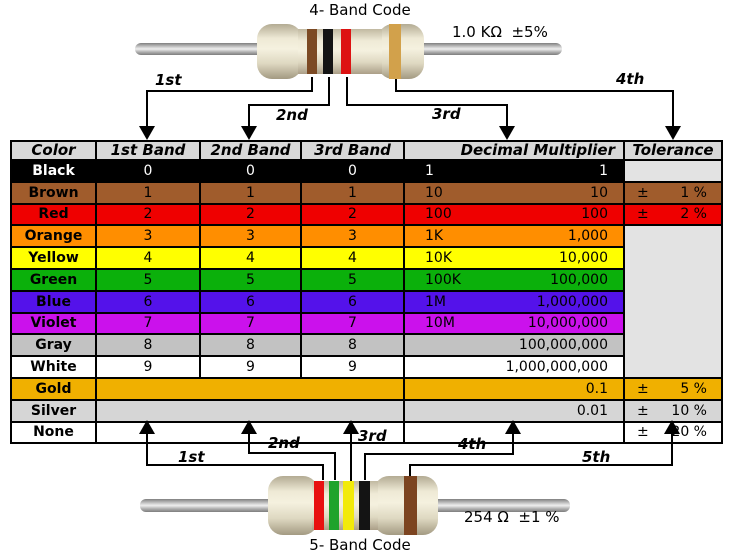 This screenshot has width=729, height=559. I want to click on cell-color-name: Yellow, so click(53, 258).